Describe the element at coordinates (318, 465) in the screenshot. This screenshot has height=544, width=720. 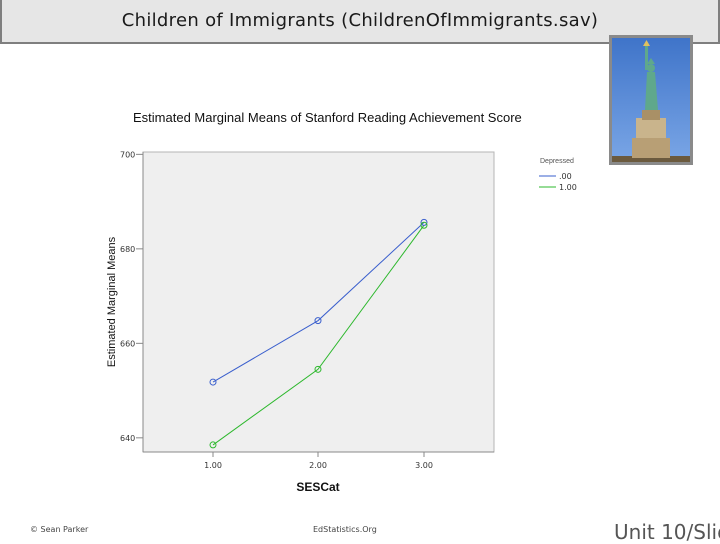
I see `x-tick-label: 2.00` at that location.